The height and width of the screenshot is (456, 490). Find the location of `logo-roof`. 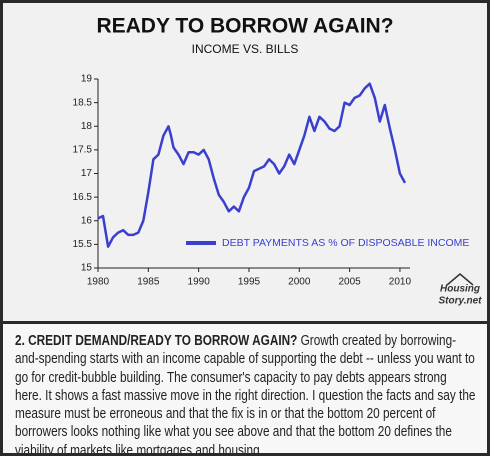

logo-roof is located at coordinates (460, 279).